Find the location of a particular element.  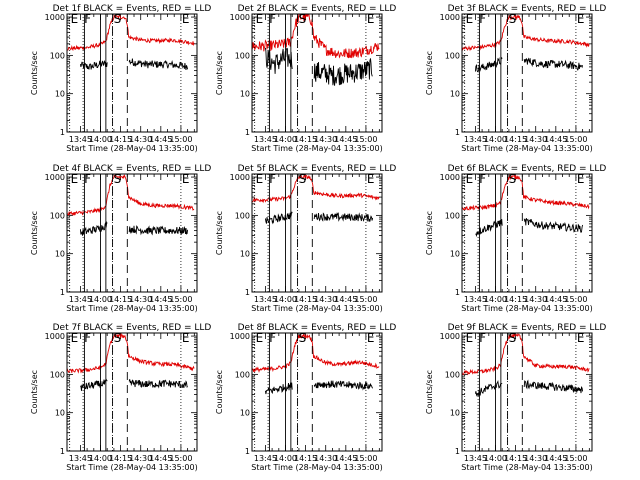

panel-title: Det 9f BLACK = Events, RED = LLD is located at coordinates (527, 328).